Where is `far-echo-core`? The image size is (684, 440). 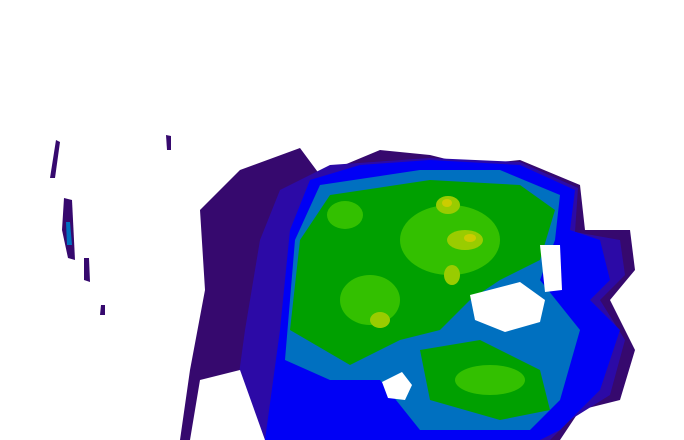
far-echo-core is located at coordinates (69, 233).